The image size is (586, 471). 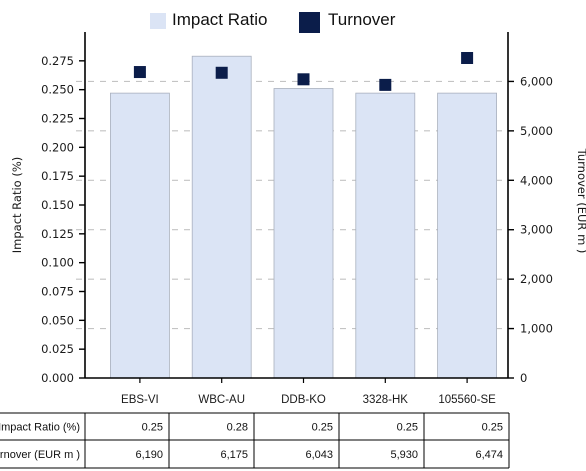 I want to click on left-tick-label: 0.175, so click(x=57, y=176).